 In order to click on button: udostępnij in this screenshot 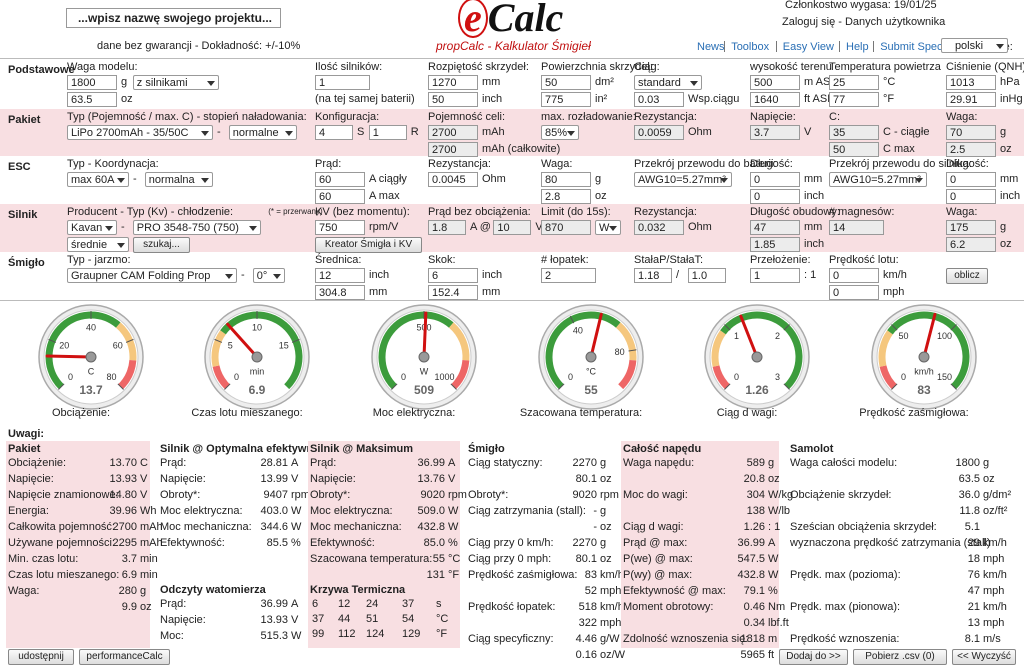, I will do `click(41, 657)`.